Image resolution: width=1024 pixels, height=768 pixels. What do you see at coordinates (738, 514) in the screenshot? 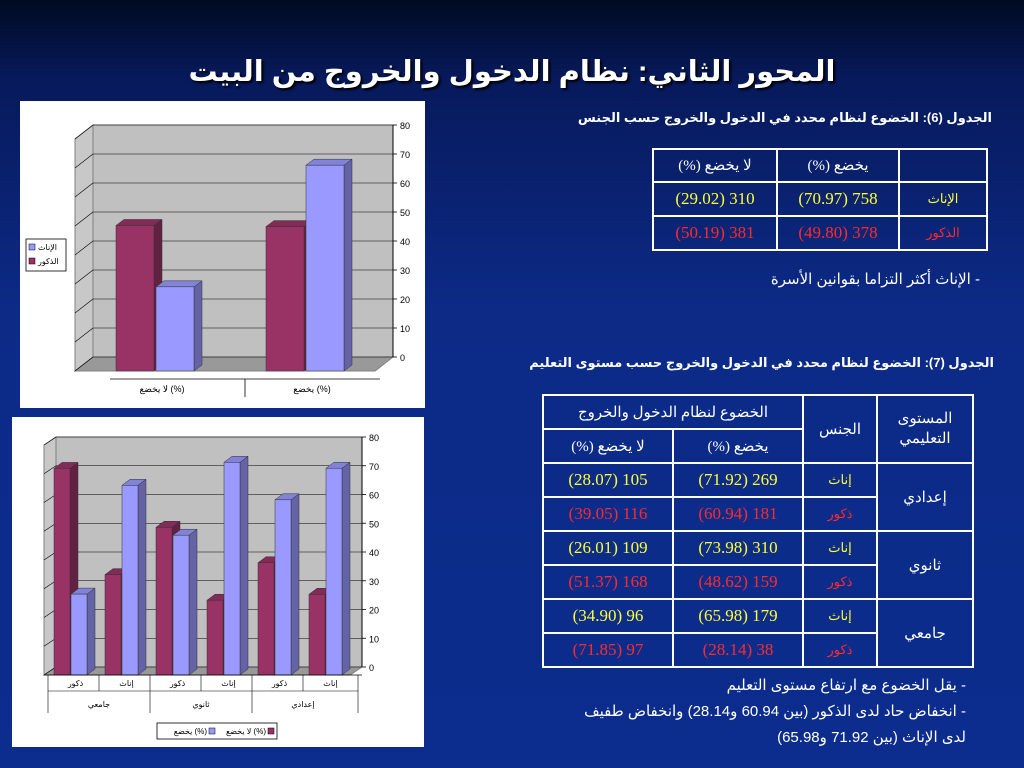
I see `table7-cell: 181 (60.94)` at bounding box center [738, 514].